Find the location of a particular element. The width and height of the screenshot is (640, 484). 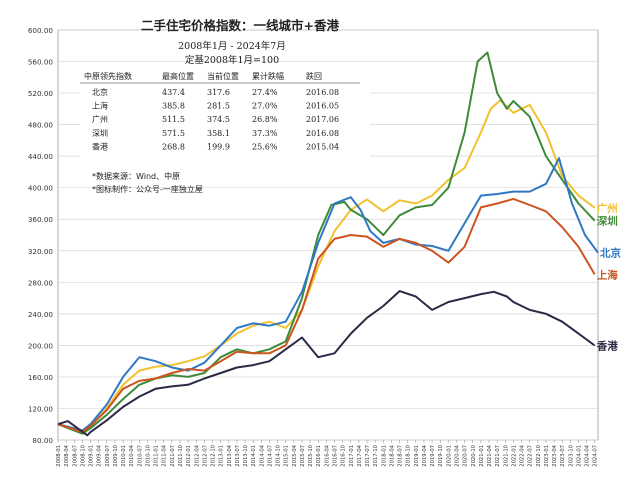

table-header-cell: 跌回 is located at coordinates (314, 76).